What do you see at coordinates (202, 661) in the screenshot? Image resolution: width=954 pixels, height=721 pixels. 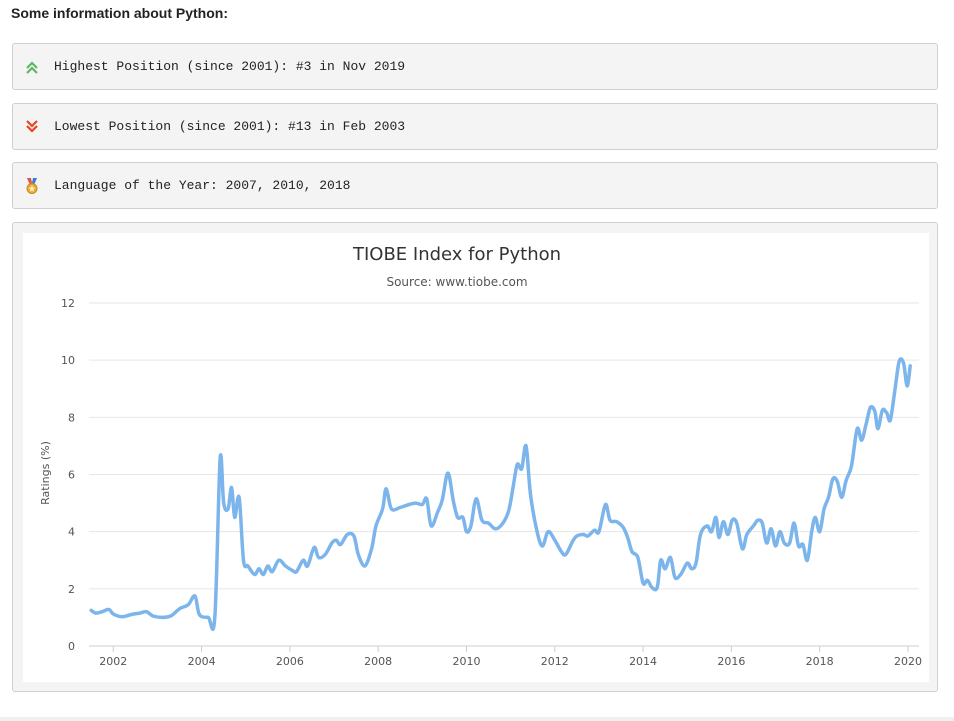 I see `x-tick-label: 2004` at bounding box center [202, 661].